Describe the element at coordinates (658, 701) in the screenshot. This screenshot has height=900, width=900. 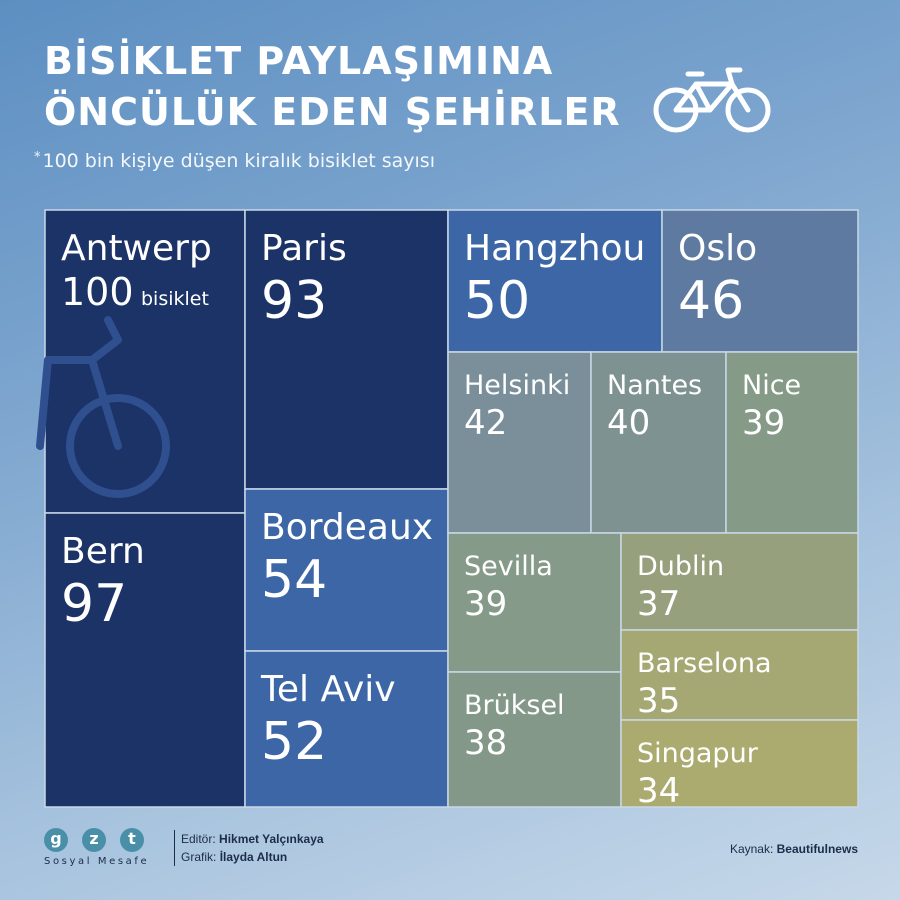
I see `value-label: 35` at that location.